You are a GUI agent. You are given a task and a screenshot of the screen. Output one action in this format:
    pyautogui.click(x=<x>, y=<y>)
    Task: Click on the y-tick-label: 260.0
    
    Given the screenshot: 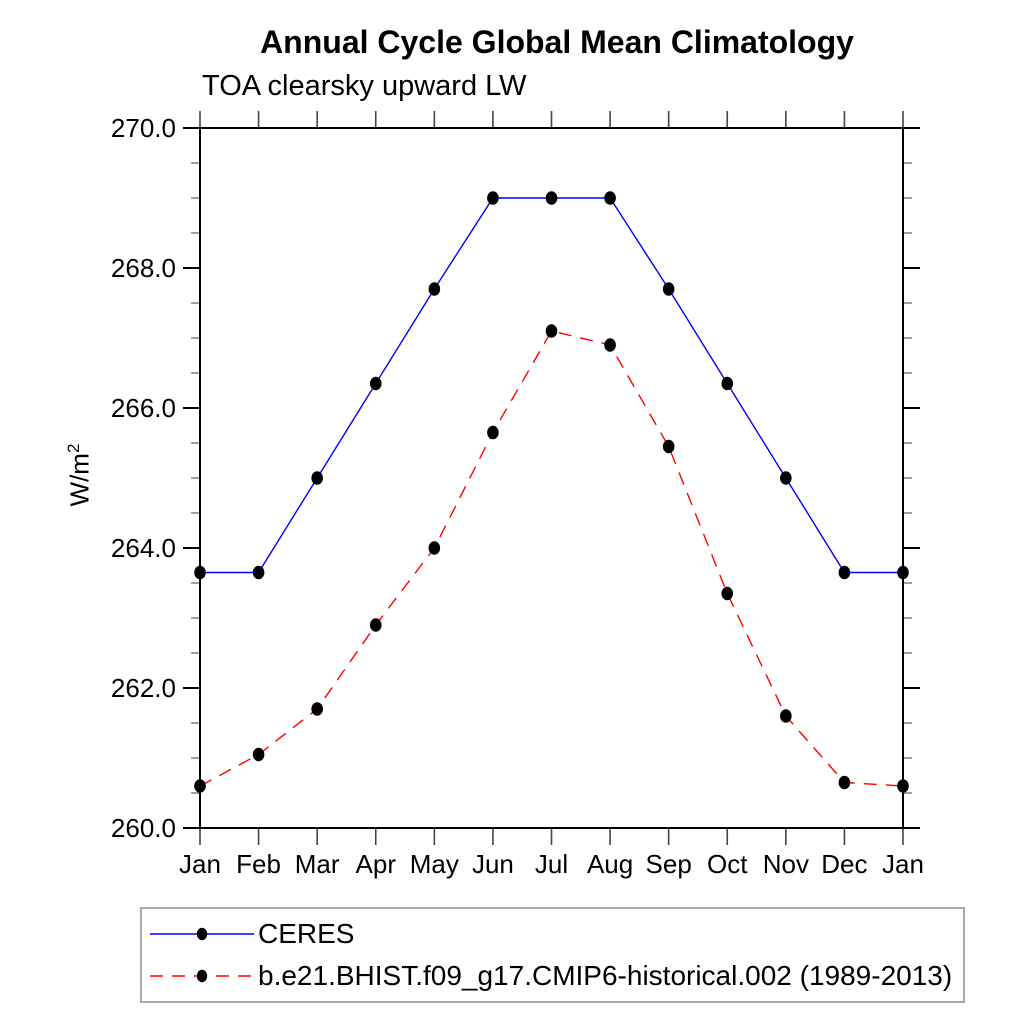 What is the action you would take?
    pyautogui.click(x=143, y=828)
    